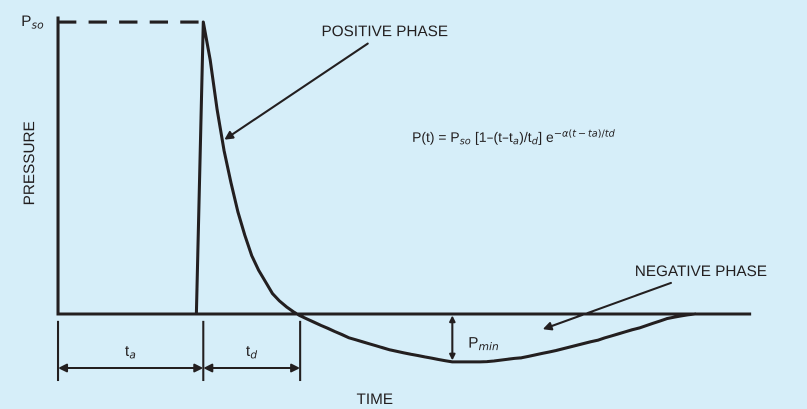  I want to click on annotation: POSITIVE PHASE, so click(385, 30).